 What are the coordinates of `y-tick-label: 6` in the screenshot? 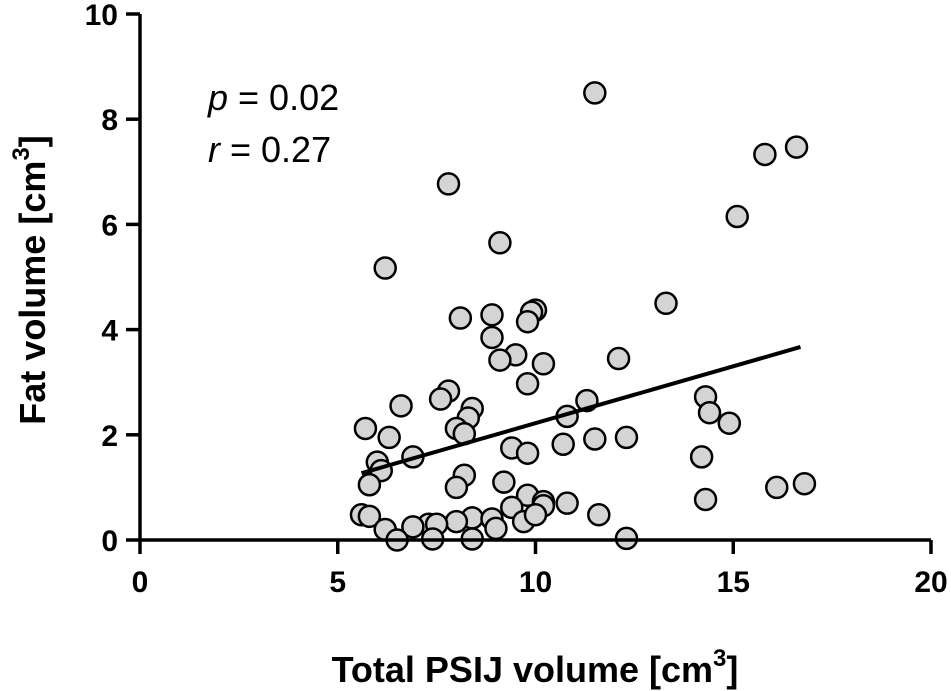 It's located at (109, 225).